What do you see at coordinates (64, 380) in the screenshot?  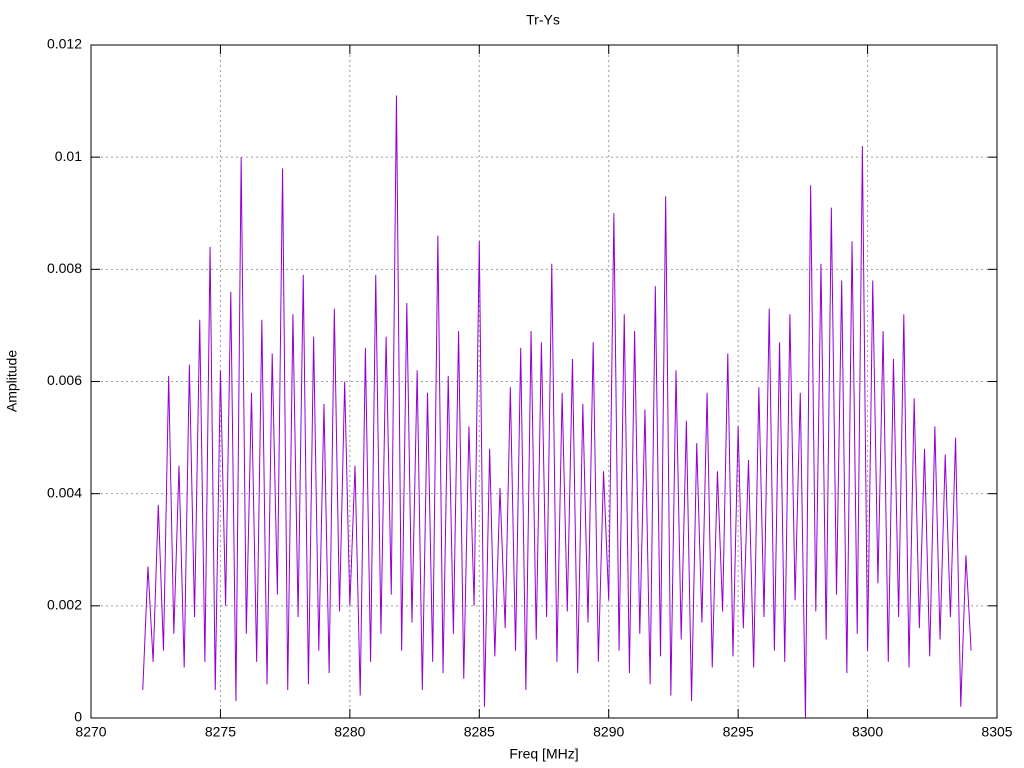 I see `y-tick-label: 0.006` at bounding box center [64, 380].